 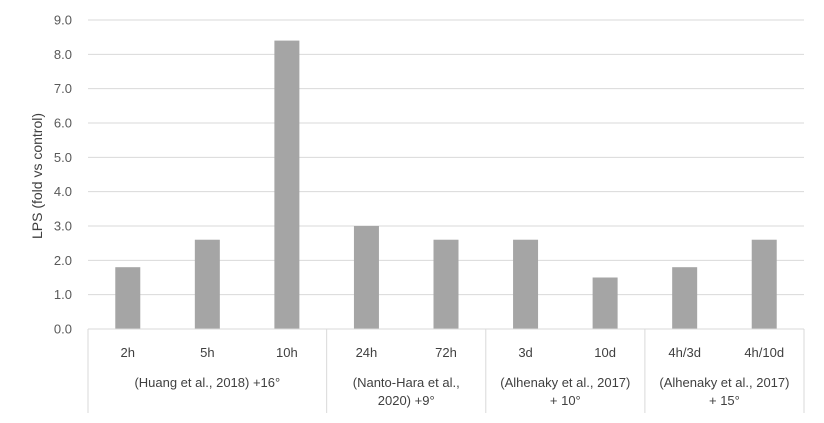 What do you see at coordinates (128, 352) in the screenshot?
I see `x-tick-label: 2h` at bounding box center [128, 352].